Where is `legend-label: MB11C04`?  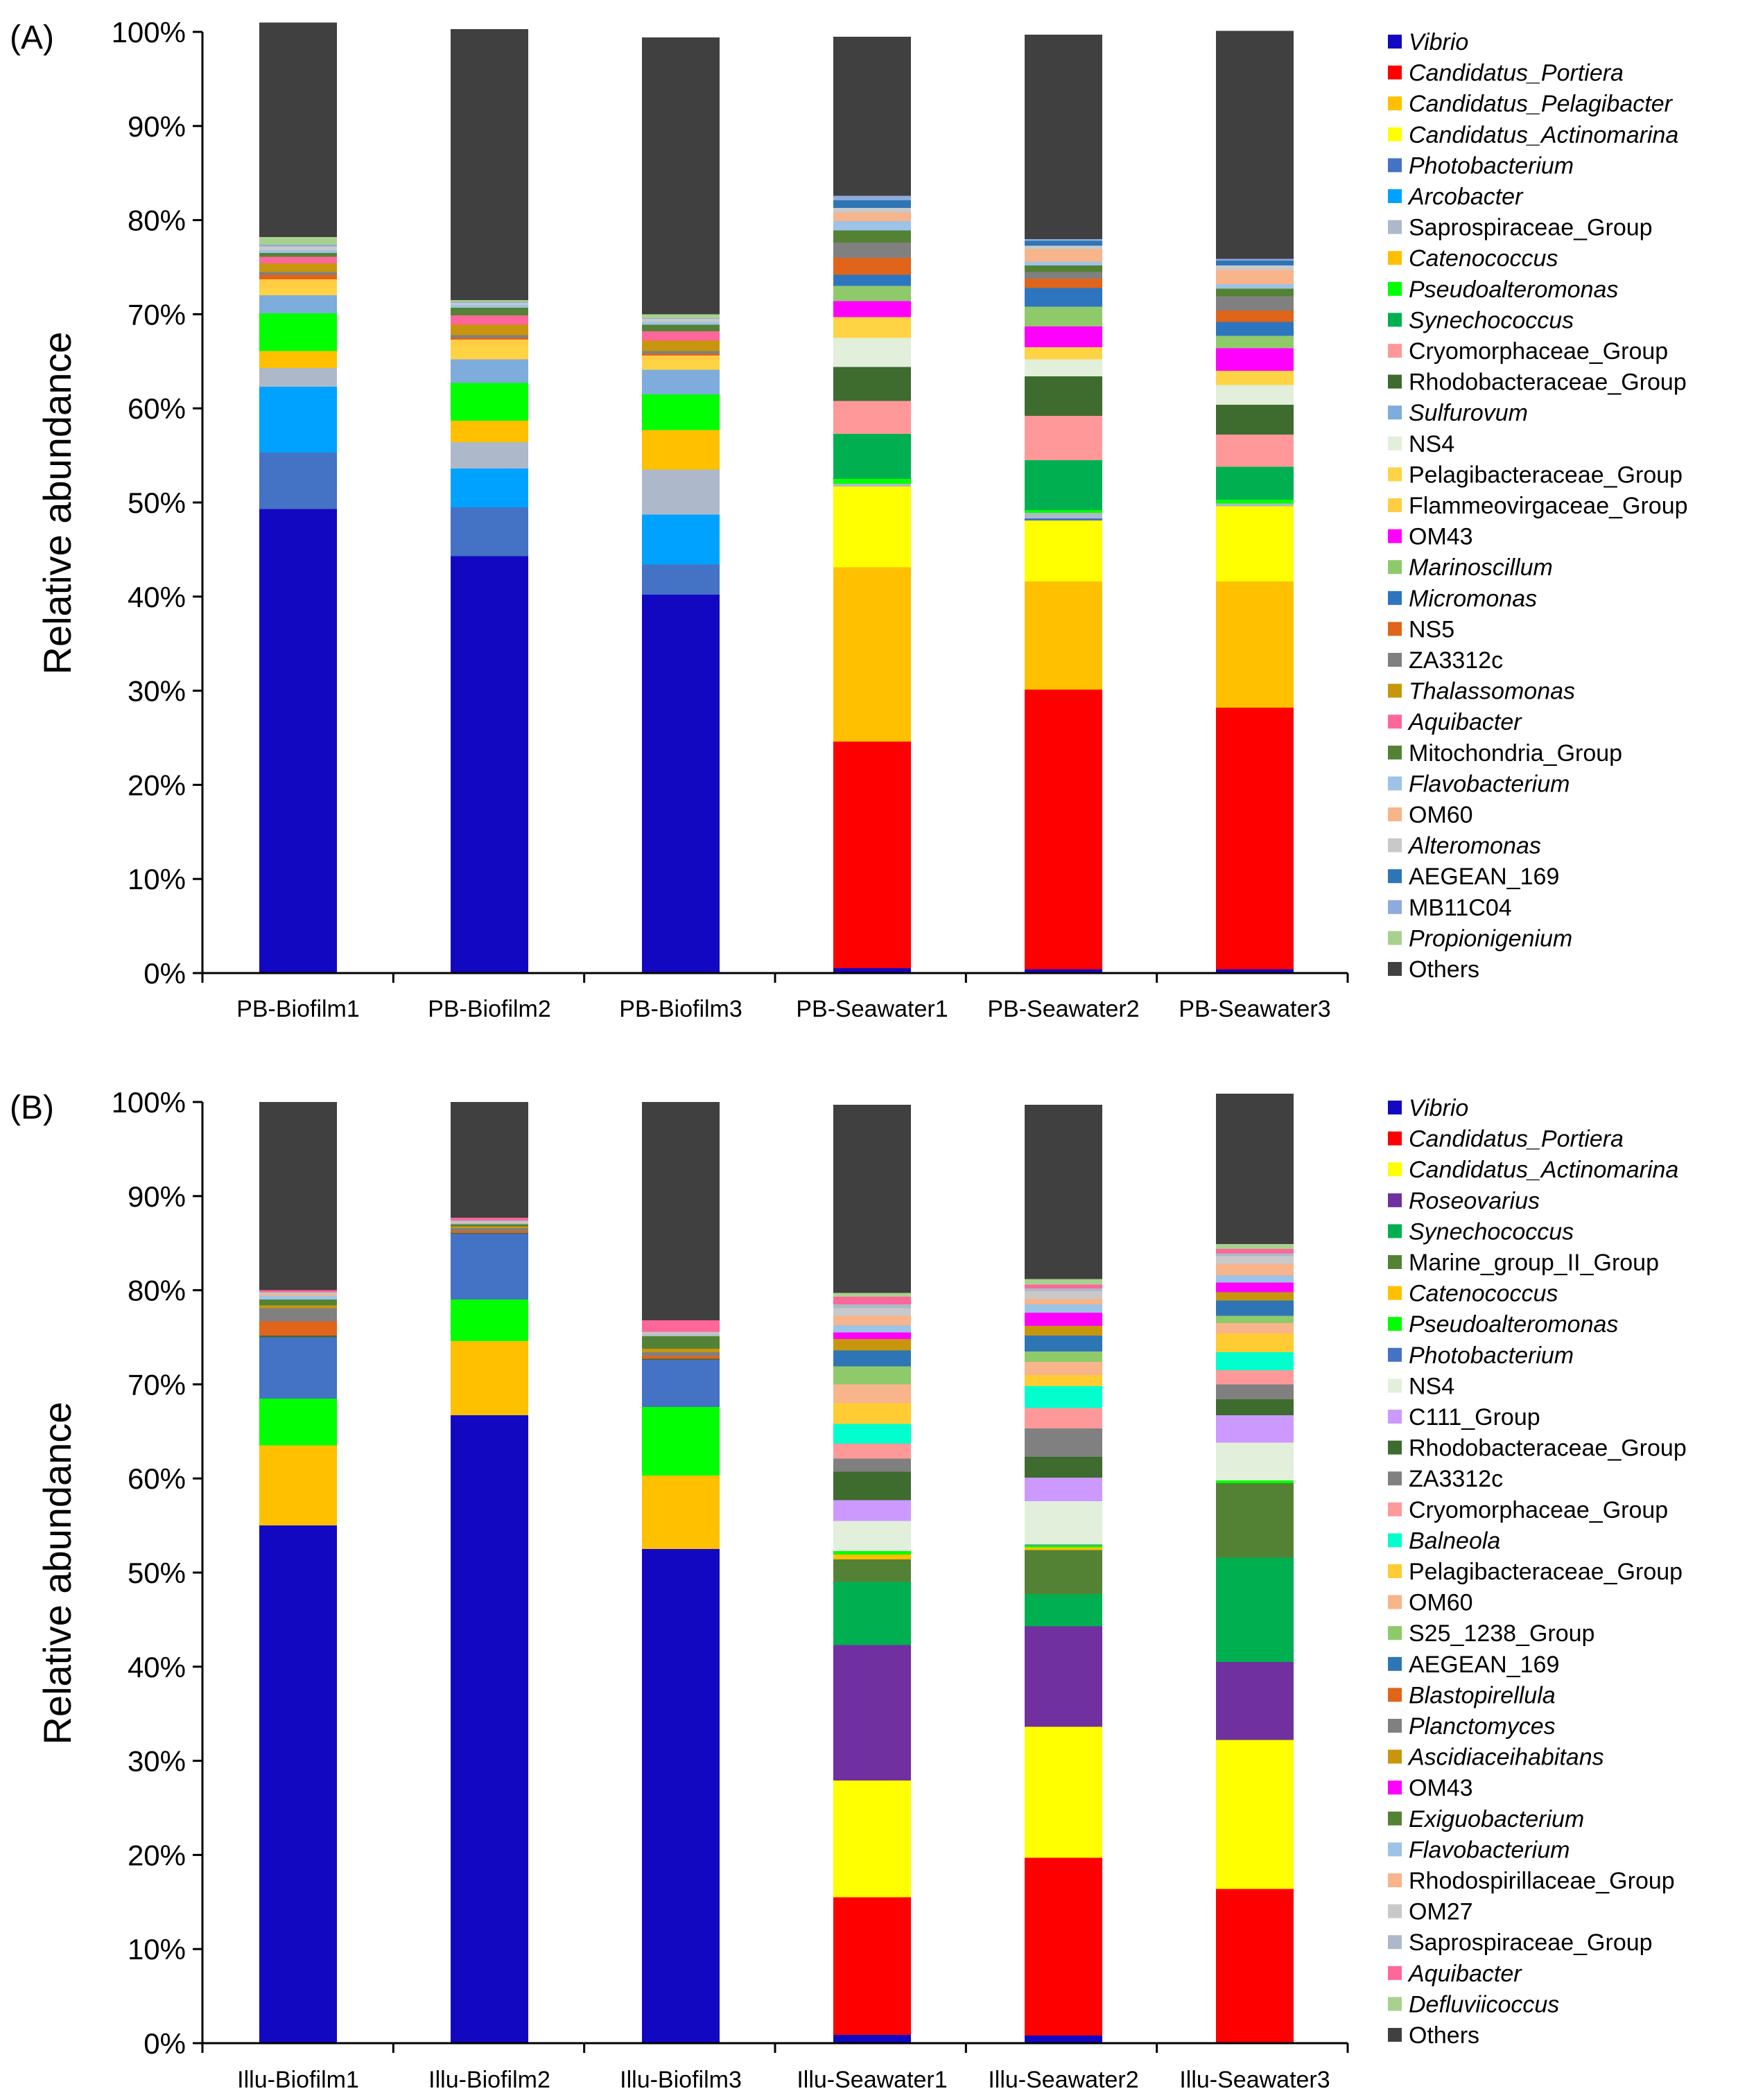 legend-label: MB11C04 is located at coordinates (1461, 908).